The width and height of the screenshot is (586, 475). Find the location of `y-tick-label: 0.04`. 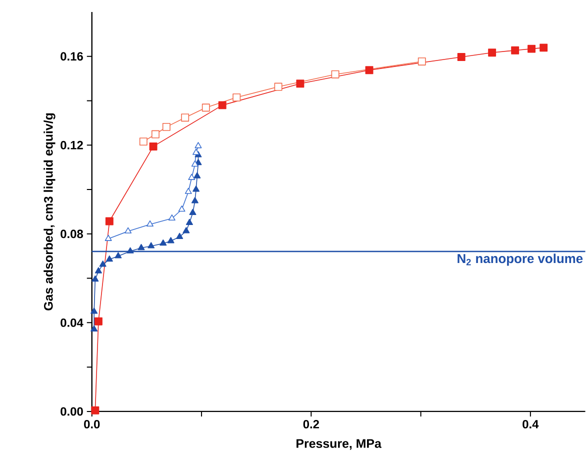

y-tick-label: 0.04 is located at coordinates (72, 322).